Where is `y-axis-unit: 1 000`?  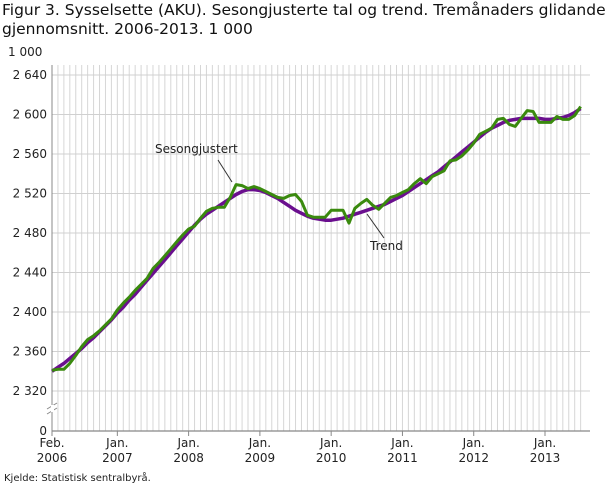
y-axis-unit: 1 000 is located at coordinates (25, 52).